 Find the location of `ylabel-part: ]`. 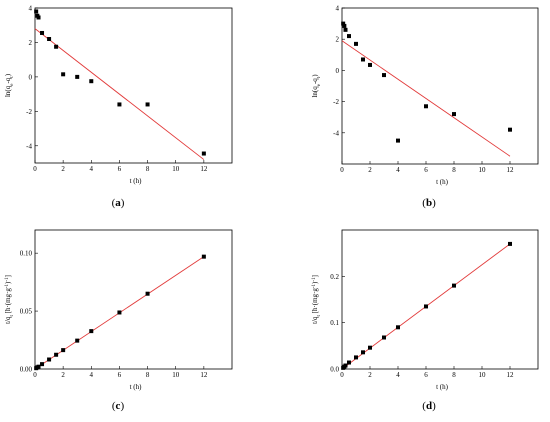

ylabel-part: ] is located at coordinates (315, 276).